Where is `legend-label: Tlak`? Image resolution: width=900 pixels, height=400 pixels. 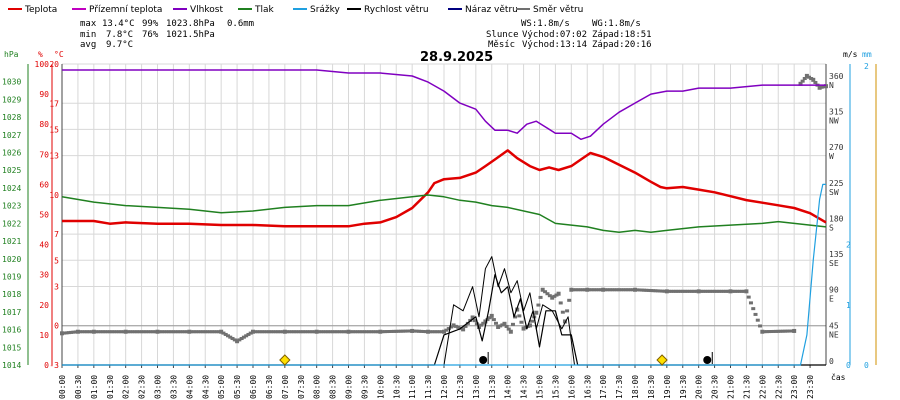 legend-label: Tlak is located at coordinates (264, 10).